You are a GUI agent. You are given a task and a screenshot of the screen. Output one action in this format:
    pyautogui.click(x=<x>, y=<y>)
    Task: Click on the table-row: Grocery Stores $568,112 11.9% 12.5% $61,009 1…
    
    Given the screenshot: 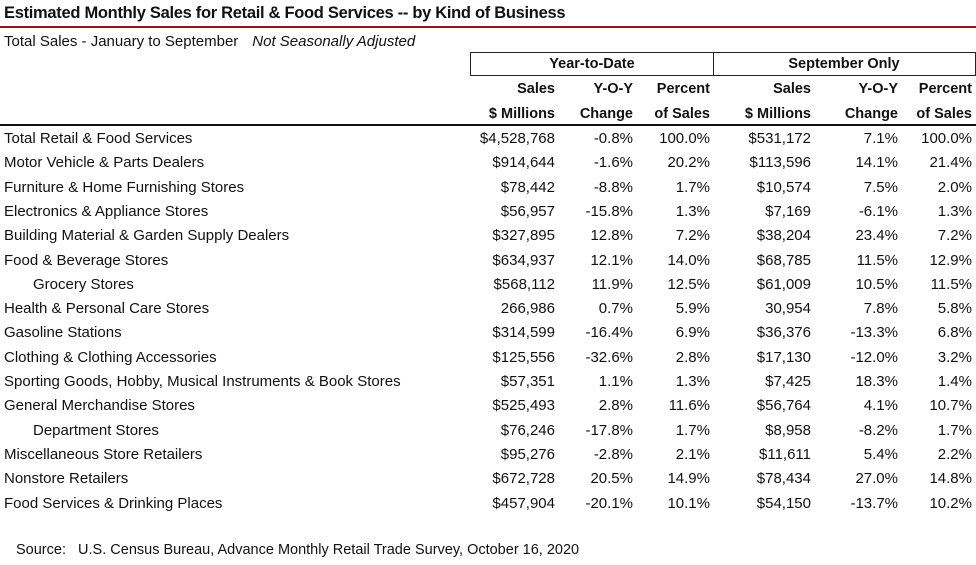 What is the action you would take?
    pyautogui.click(x=488, y=285)
    